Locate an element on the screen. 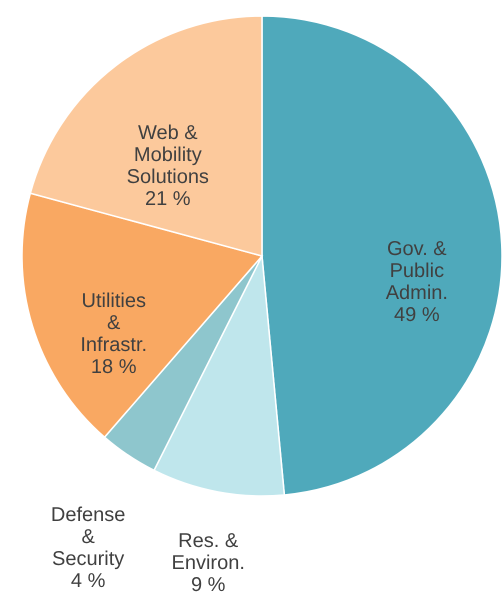  data-label: 21 % is located at coordinates (168, 199).